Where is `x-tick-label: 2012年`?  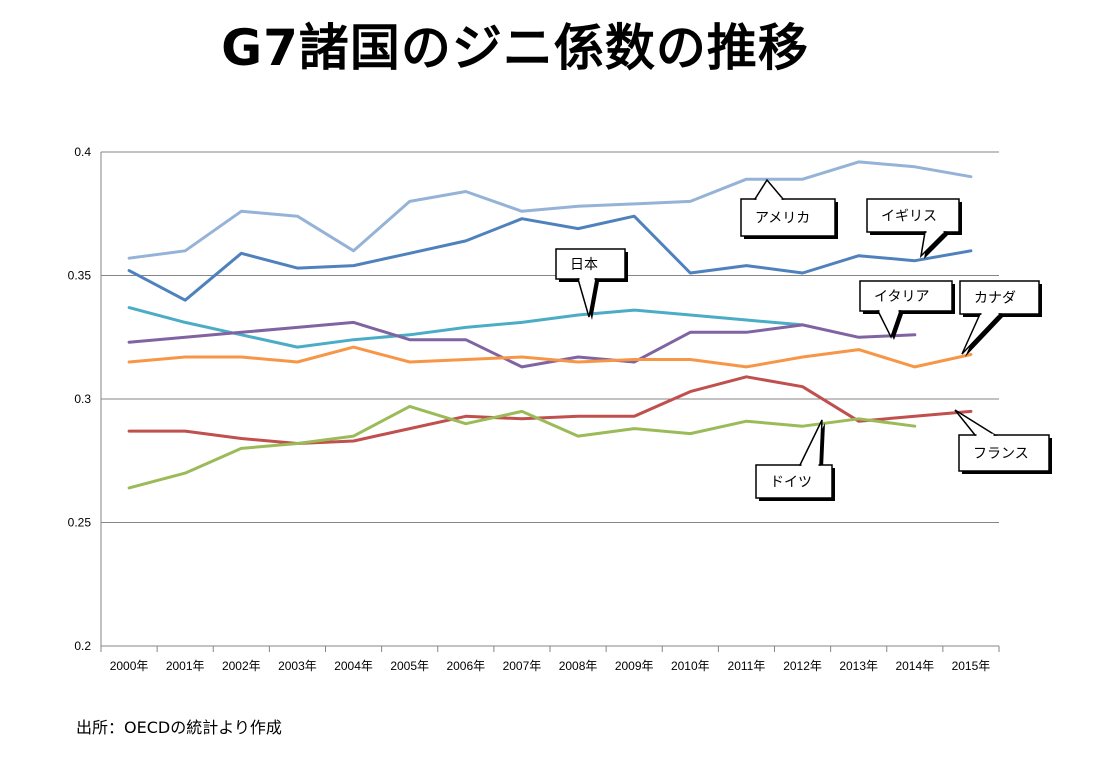
x-tick-label: 2012年 is located at coordinates (802, 666).